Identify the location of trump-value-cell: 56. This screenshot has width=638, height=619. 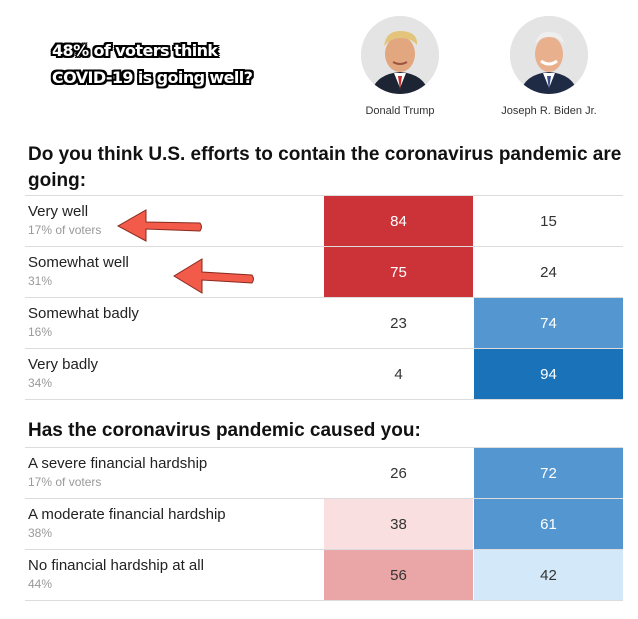
(398, 575).